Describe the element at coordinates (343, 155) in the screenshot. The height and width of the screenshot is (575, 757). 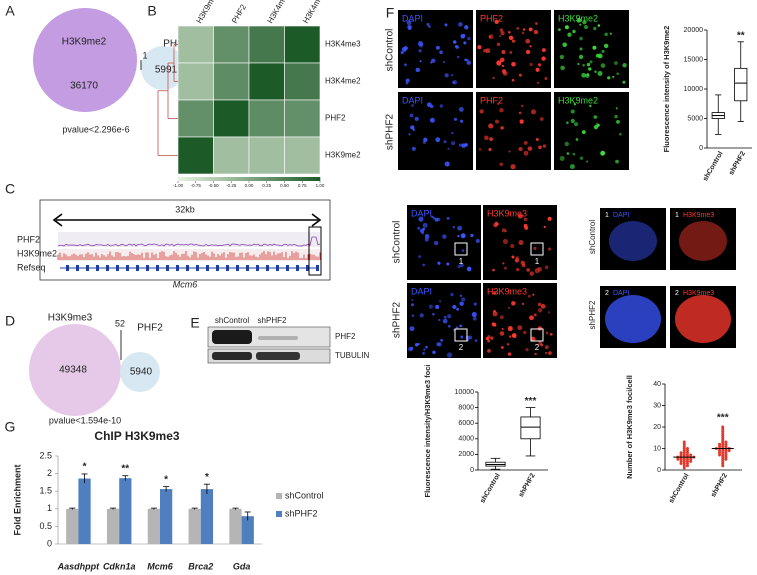
I see `row-label: H3K9me2` at that location.